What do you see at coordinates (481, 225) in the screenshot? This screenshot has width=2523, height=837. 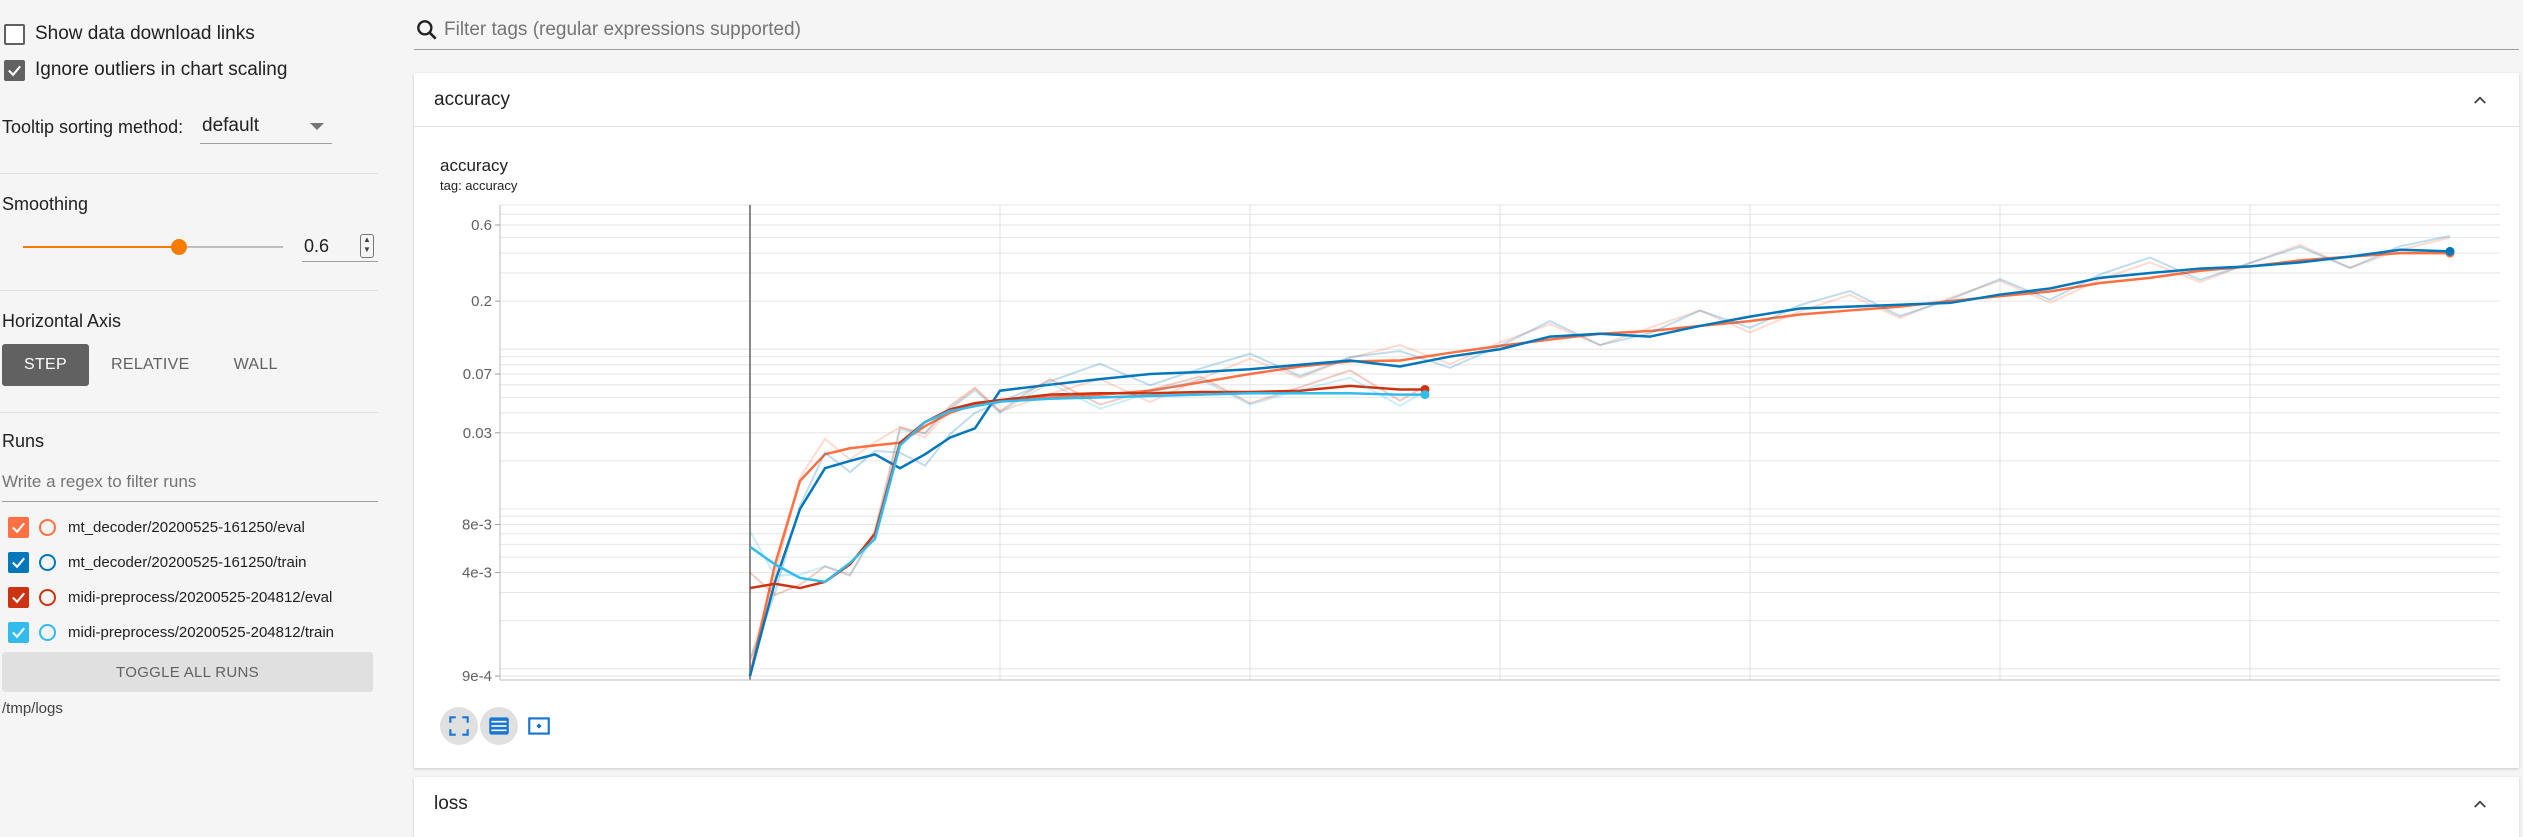 I see `y-tick-label: 0.6` at bounding box center [481, 225].